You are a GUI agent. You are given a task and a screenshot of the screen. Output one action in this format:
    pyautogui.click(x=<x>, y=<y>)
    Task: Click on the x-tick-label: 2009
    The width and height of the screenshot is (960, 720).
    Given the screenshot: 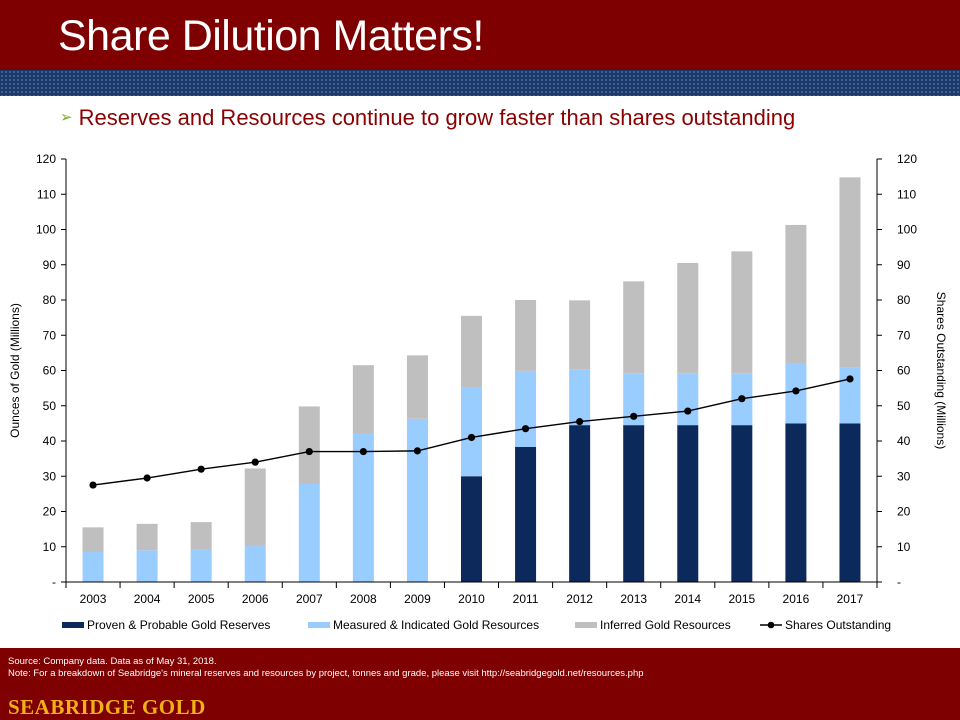 What is the action you would take?
    pyautogui.click(x=417, y=599)
    